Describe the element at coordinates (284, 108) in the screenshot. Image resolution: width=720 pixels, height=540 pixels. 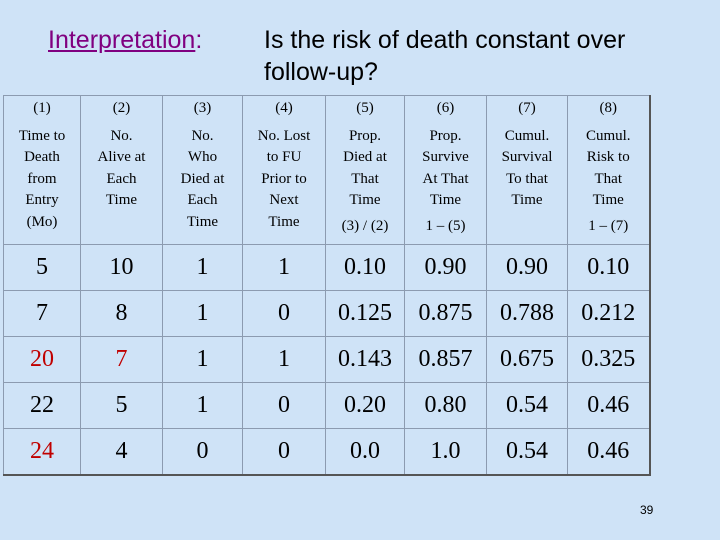
I see `column-number: (4)` at that location.